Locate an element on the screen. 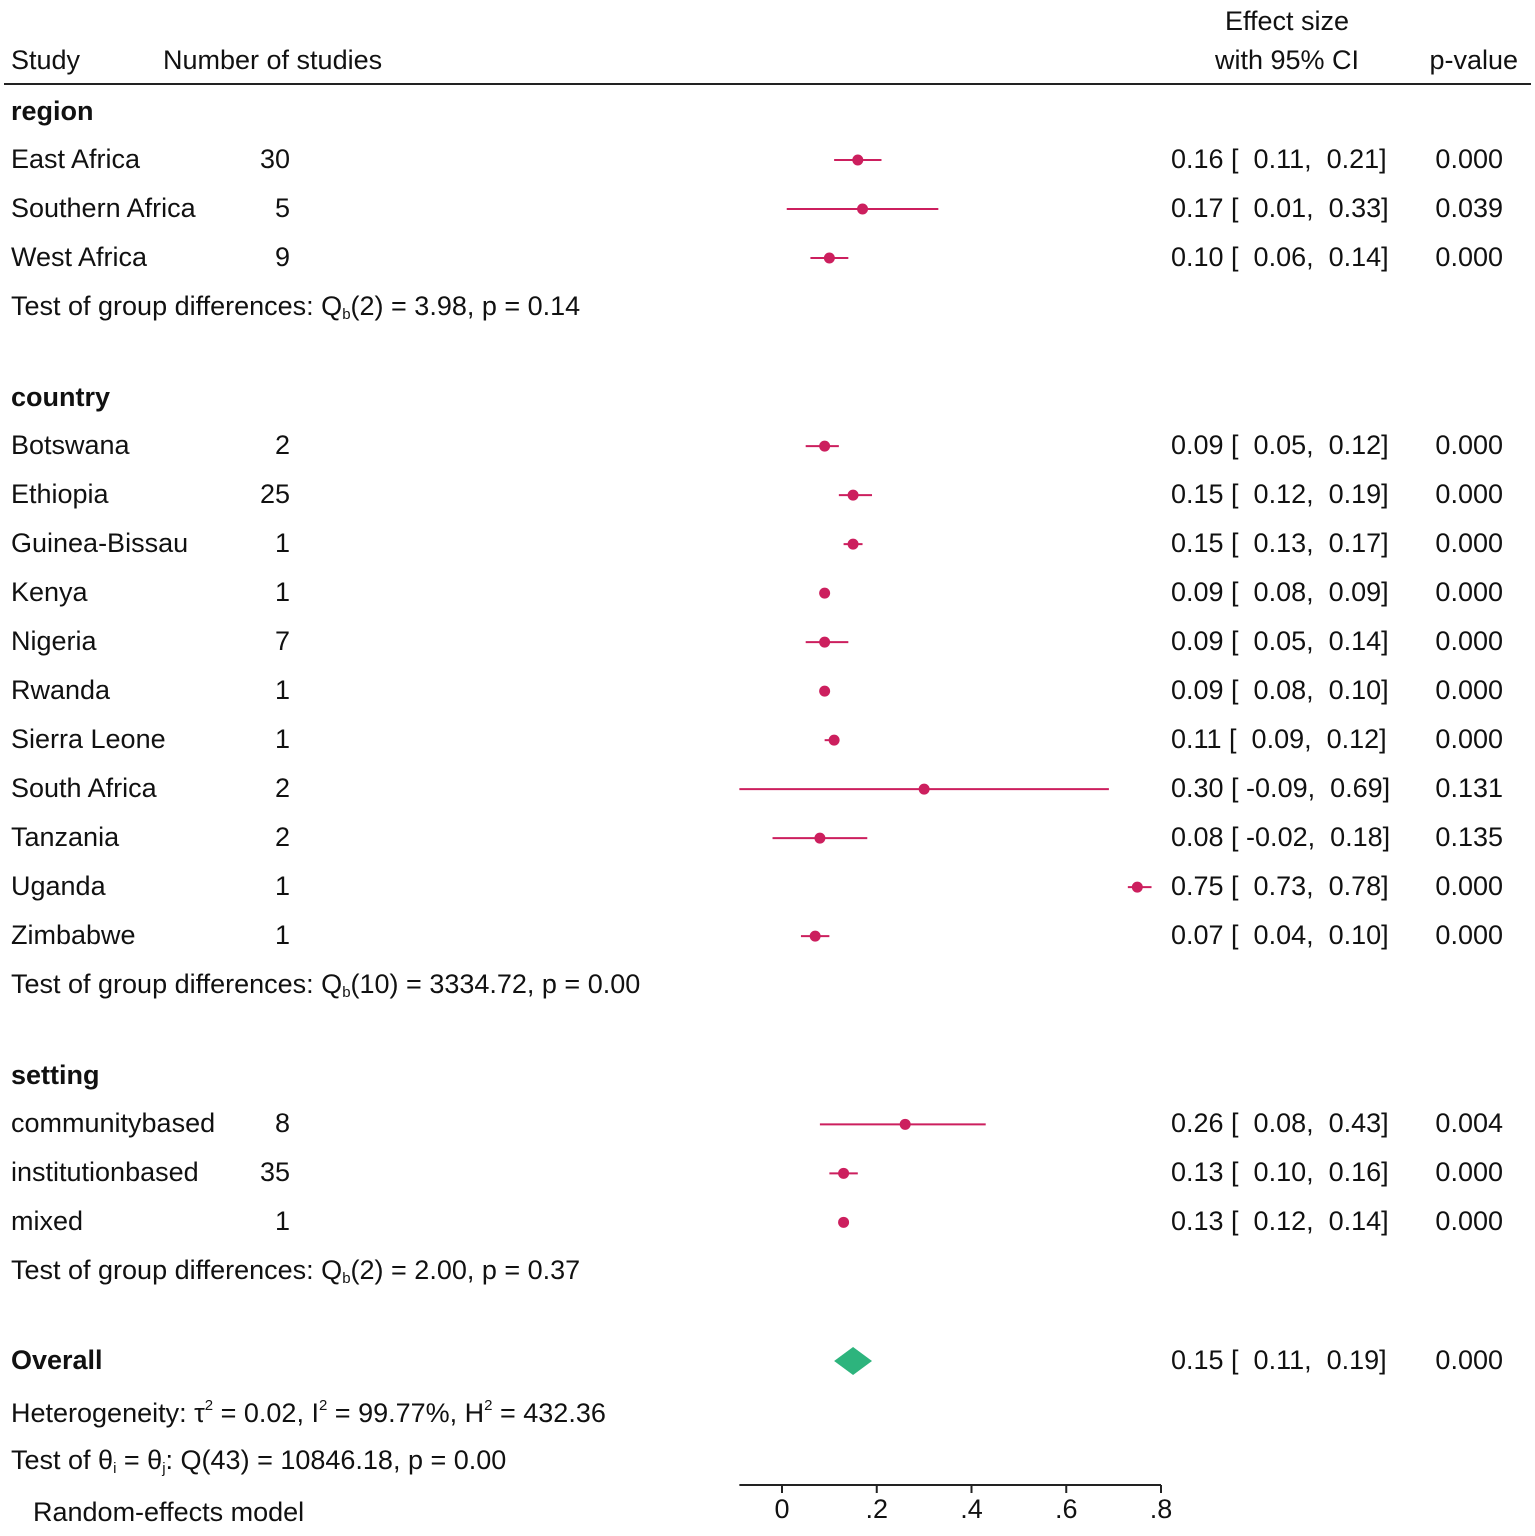 This screenshot has width=1535, height=1536. row-label: Zimbabwe is located at coordinates (73, 935).